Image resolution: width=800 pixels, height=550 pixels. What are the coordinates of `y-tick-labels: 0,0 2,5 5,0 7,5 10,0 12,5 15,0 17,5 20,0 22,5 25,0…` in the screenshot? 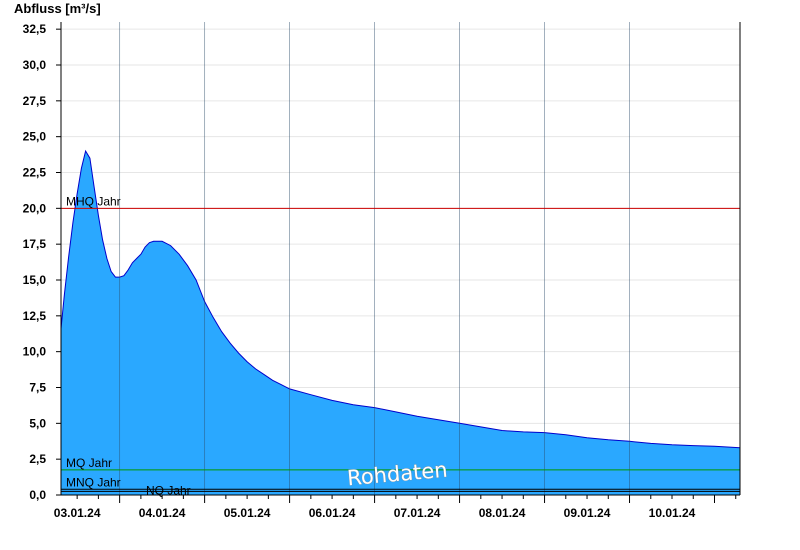 It's located at (42, 262).